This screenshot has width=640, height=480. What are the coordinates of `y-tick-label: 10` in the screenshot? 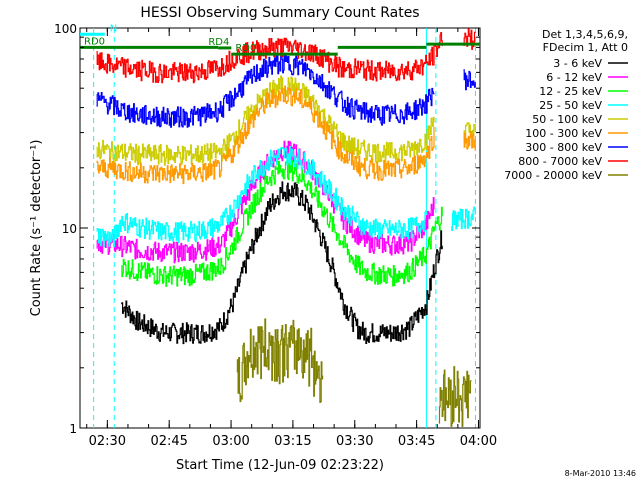 It's located at (69, 229).